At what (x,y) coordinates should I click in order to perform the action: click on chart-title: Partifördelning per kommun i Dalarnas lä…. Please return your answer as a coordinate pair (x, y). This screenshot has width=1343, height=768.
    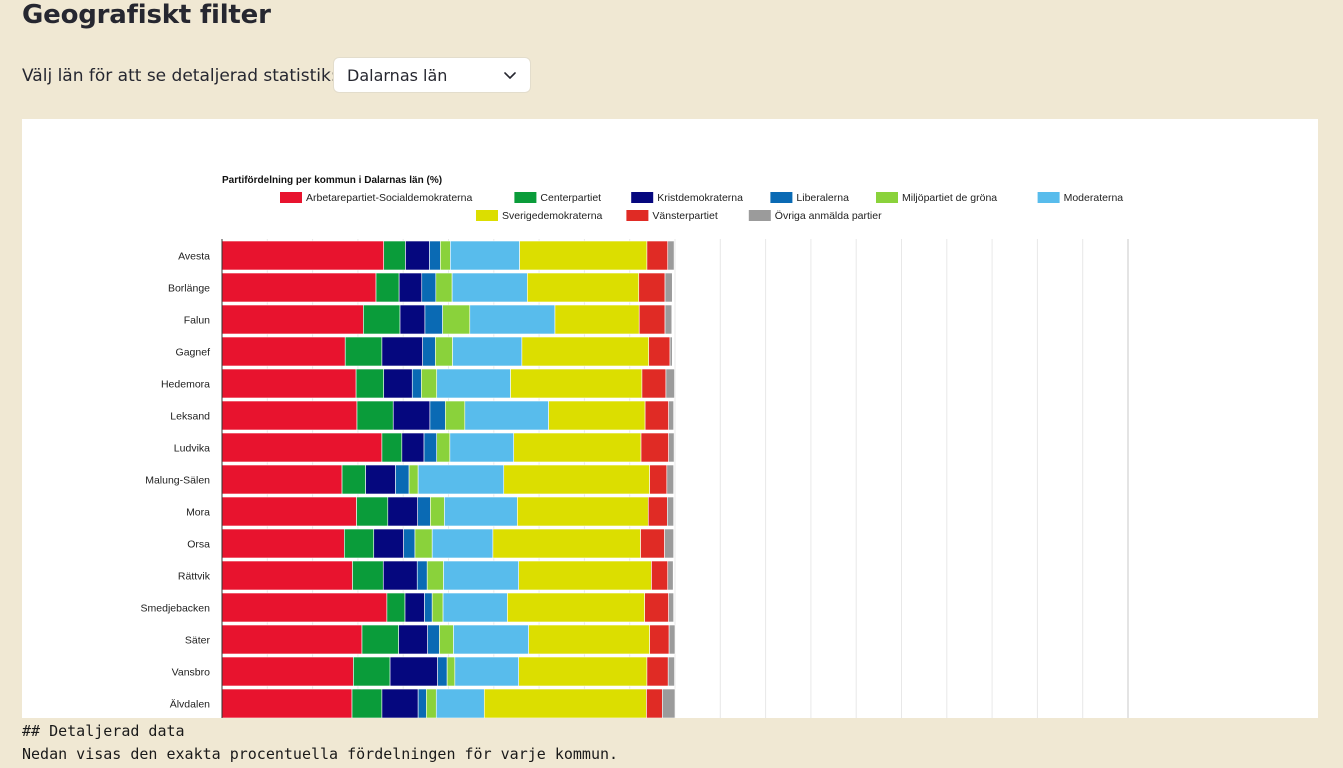
    Looking at the image, I should click on (332, 180).